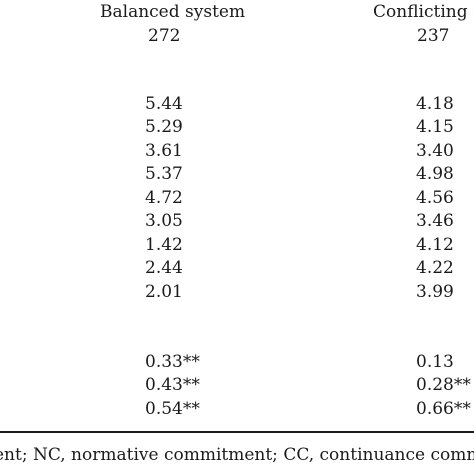 This screenshot has height=474, width=474. What do you see at coordinates (435, 198) in the screenshot?
I see `cell-conflicting: 4.56` at bounding box center [435, 198].